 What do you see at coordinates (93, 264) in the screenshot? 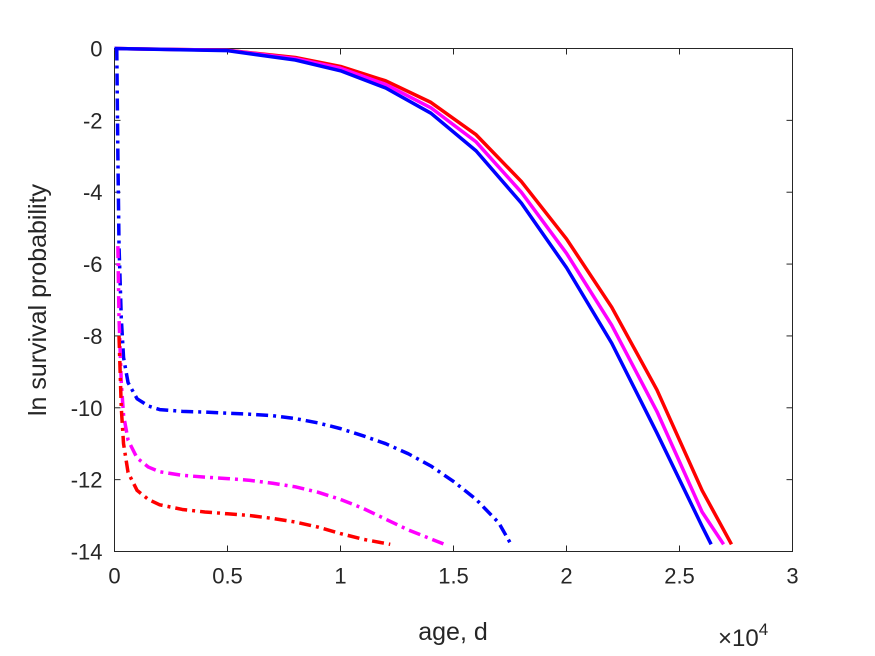
I see `y-tick-label: -6` at bounding box center [93, 264].